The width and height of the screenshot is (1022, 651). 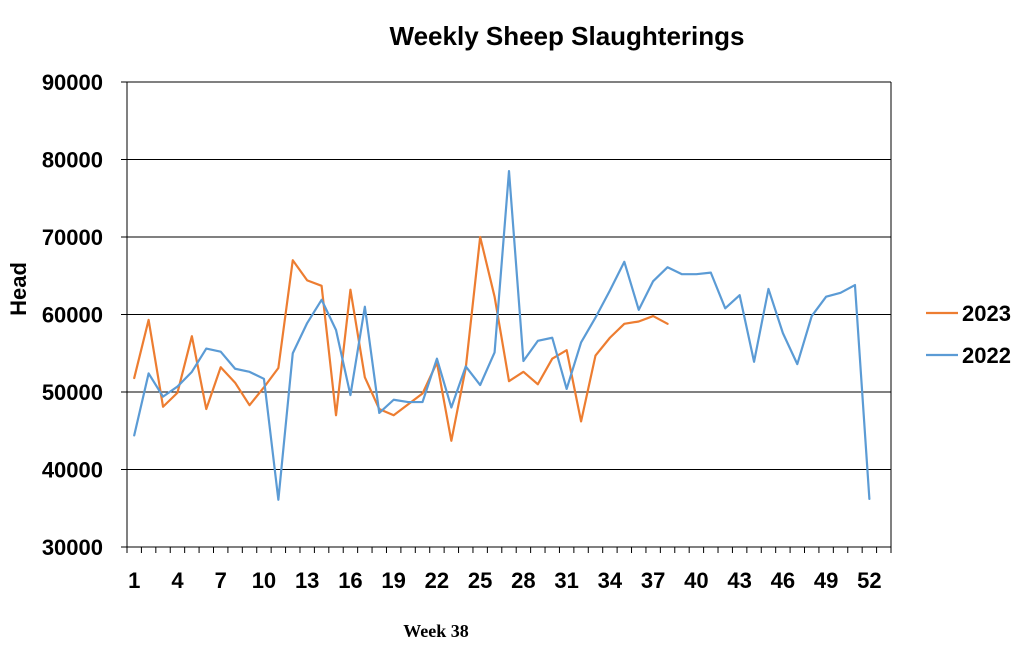 I want to click on x-tick-label: 43, so click(x=739, y=580).